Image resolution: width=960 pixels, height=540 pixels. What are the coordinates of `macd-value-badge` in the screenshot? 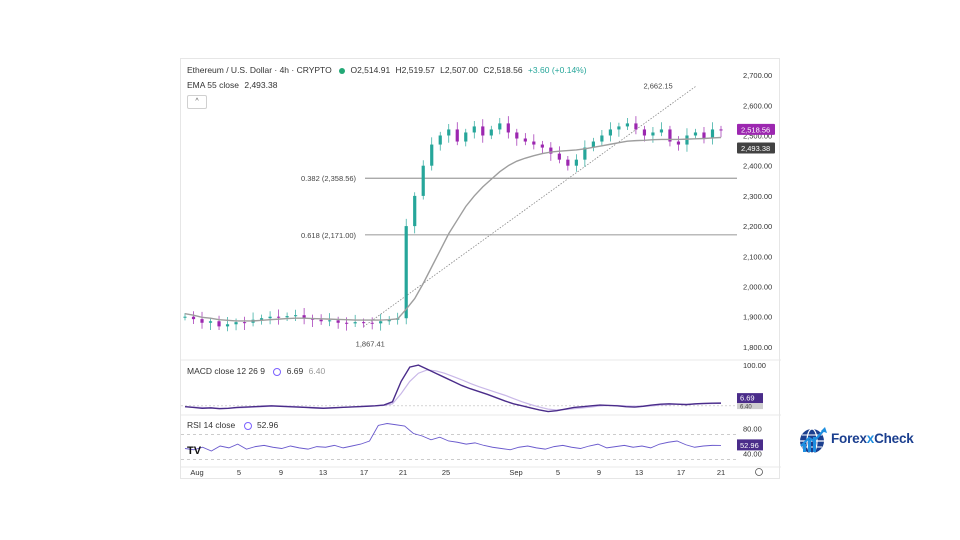 It's located at (750, 398).